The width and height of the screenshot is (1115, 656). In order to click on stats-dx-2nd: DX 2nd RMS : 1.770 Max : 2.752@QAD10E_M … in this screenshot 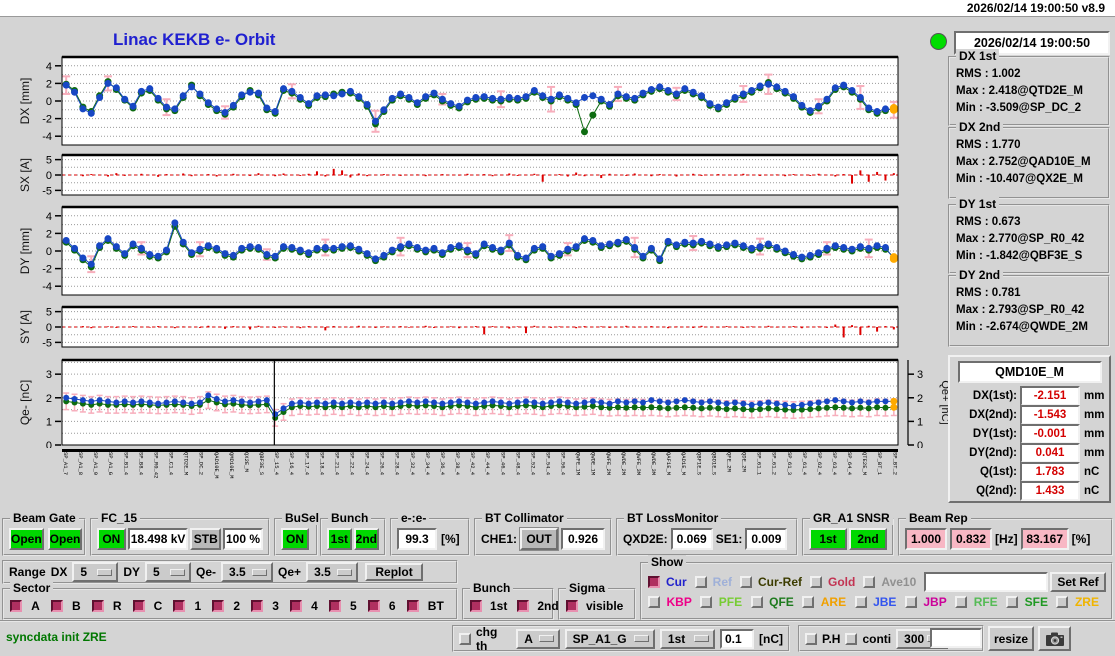, I will do `click(1029, 159)`.